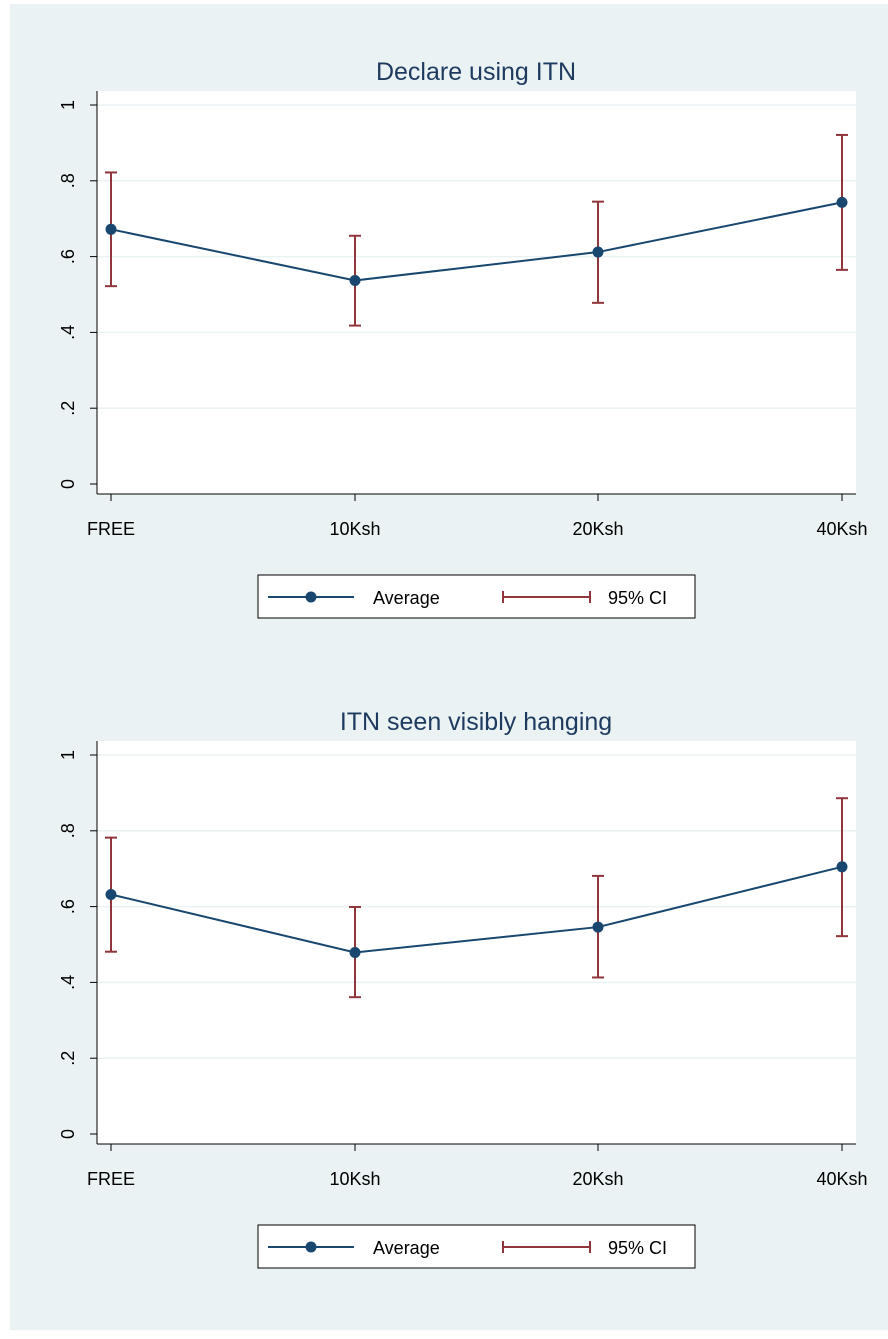 The image size is (888, 1339). I want to click on chart-title: ITN seen visibly hanging, so click(476, 722).